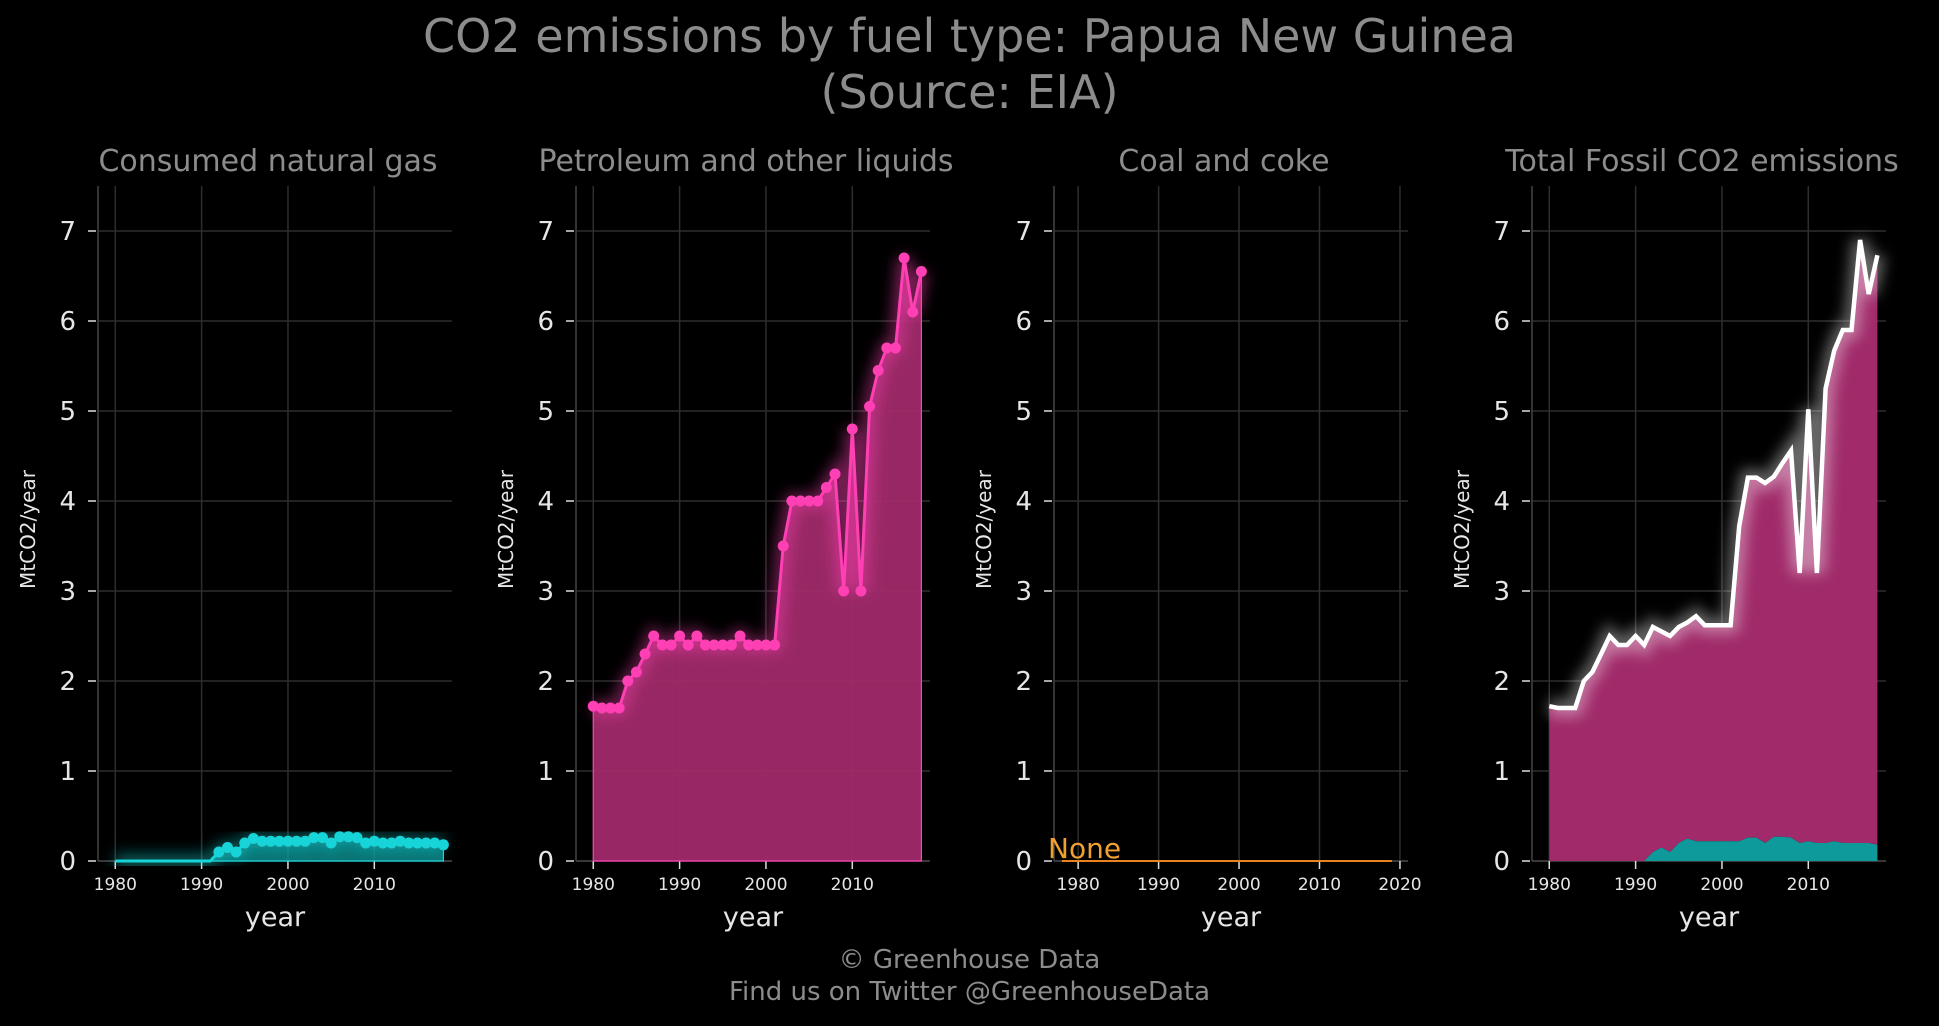  Describe the element at coordinates (1714, 475) in the screenshot. I see `total-line` at that location.